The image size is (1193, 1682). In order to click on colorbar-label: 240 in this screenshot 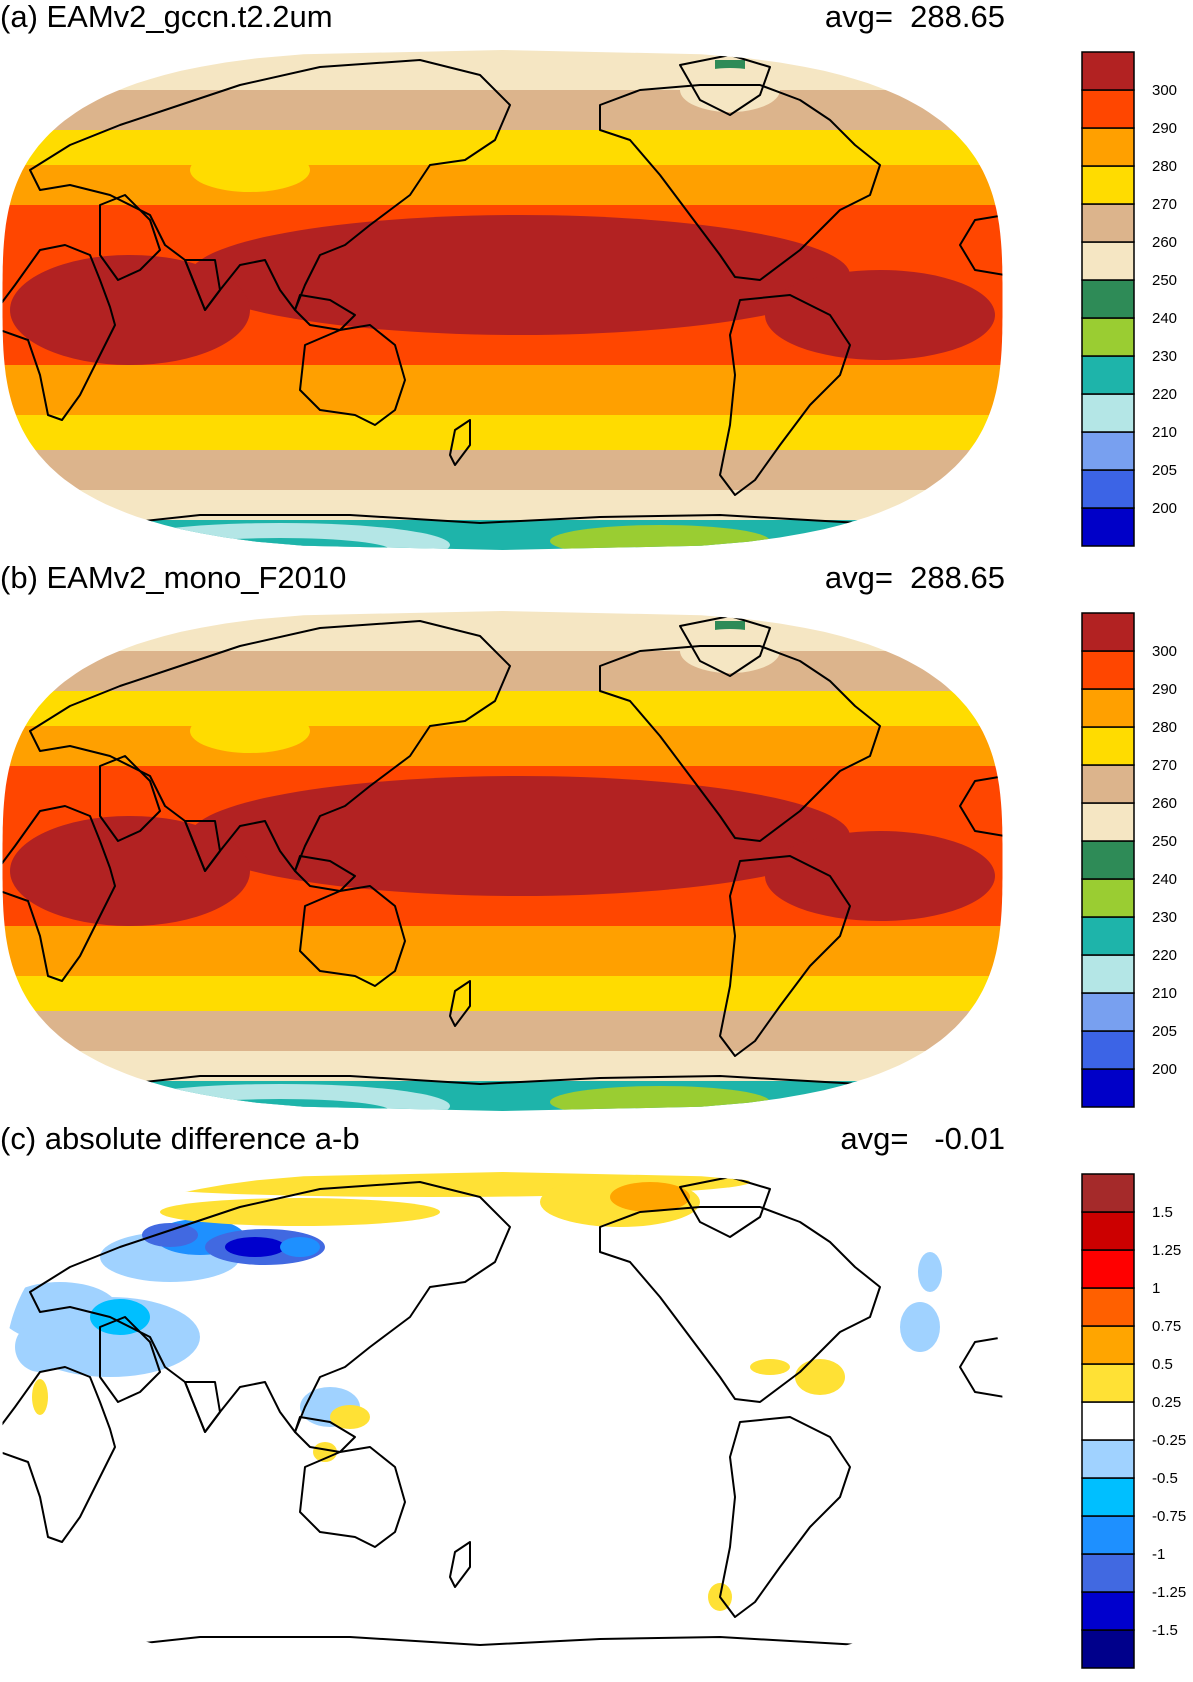, I will do `click(1164, 318)`.